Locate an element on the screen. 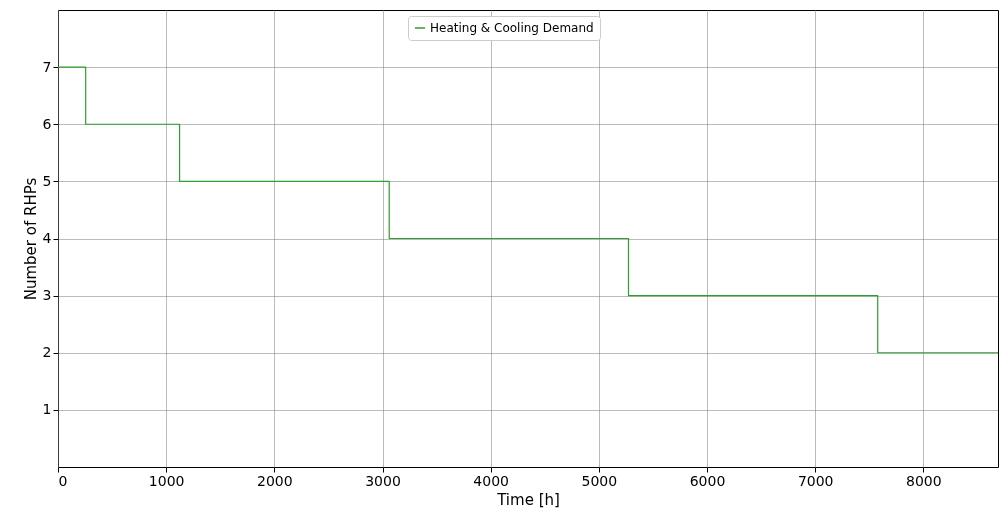 This screenshot has height=523, width=1008. y-axis-title: Number of RHPs is located at coordinates (30, 239).